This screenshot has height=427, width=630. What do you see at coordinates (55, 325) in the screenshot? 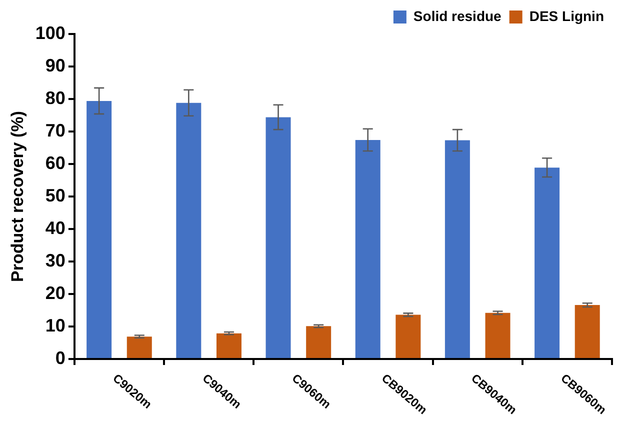
I see `y-tick-label: 10` at bounding box center [55, 325].